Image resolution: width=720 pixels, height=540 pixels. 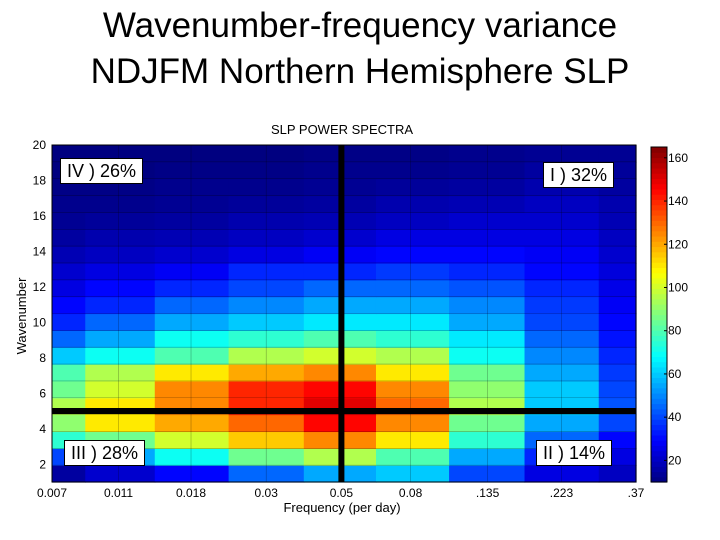 What do you see at coordinates (675, 417) in the screenshot?
I see `colorbar-tick-label: 40` at bounding box center [675, 417].